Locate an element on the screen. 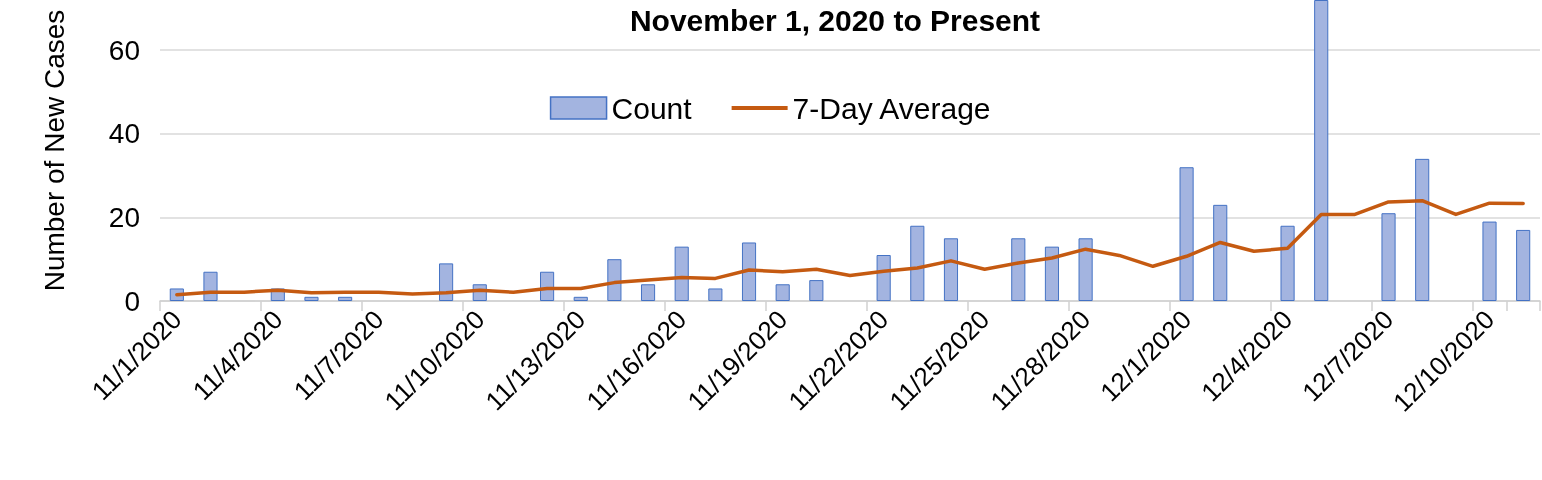 Image resolution: width=1542 pixels, height=480 pixels. legend-label: 7-Day Average is located at coordinates (891, 108).